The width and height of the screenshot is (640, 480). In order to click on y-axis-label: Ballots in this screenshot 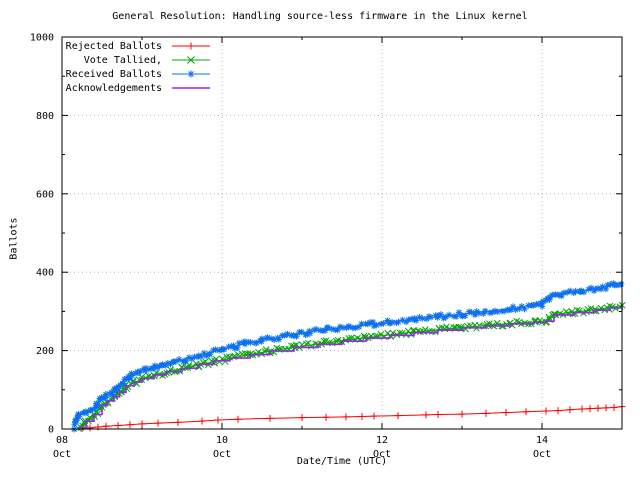, I will do `click(14, 238)`.